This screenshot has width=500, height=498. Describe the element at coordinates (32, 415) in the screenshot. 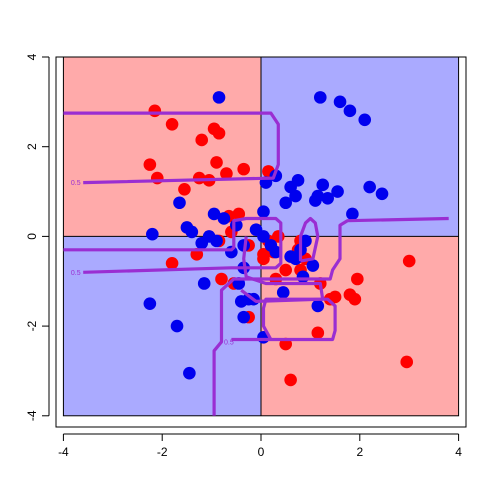

I see `y-tick-label: -4` at that location.